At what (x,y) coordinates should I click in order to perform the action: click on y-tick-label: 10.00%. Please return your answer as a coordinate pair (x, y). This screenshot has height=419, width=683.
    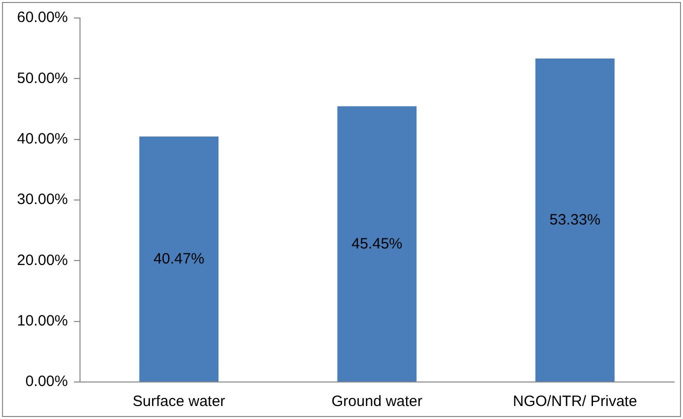
    Looking at the image, I should click on (42, 321).